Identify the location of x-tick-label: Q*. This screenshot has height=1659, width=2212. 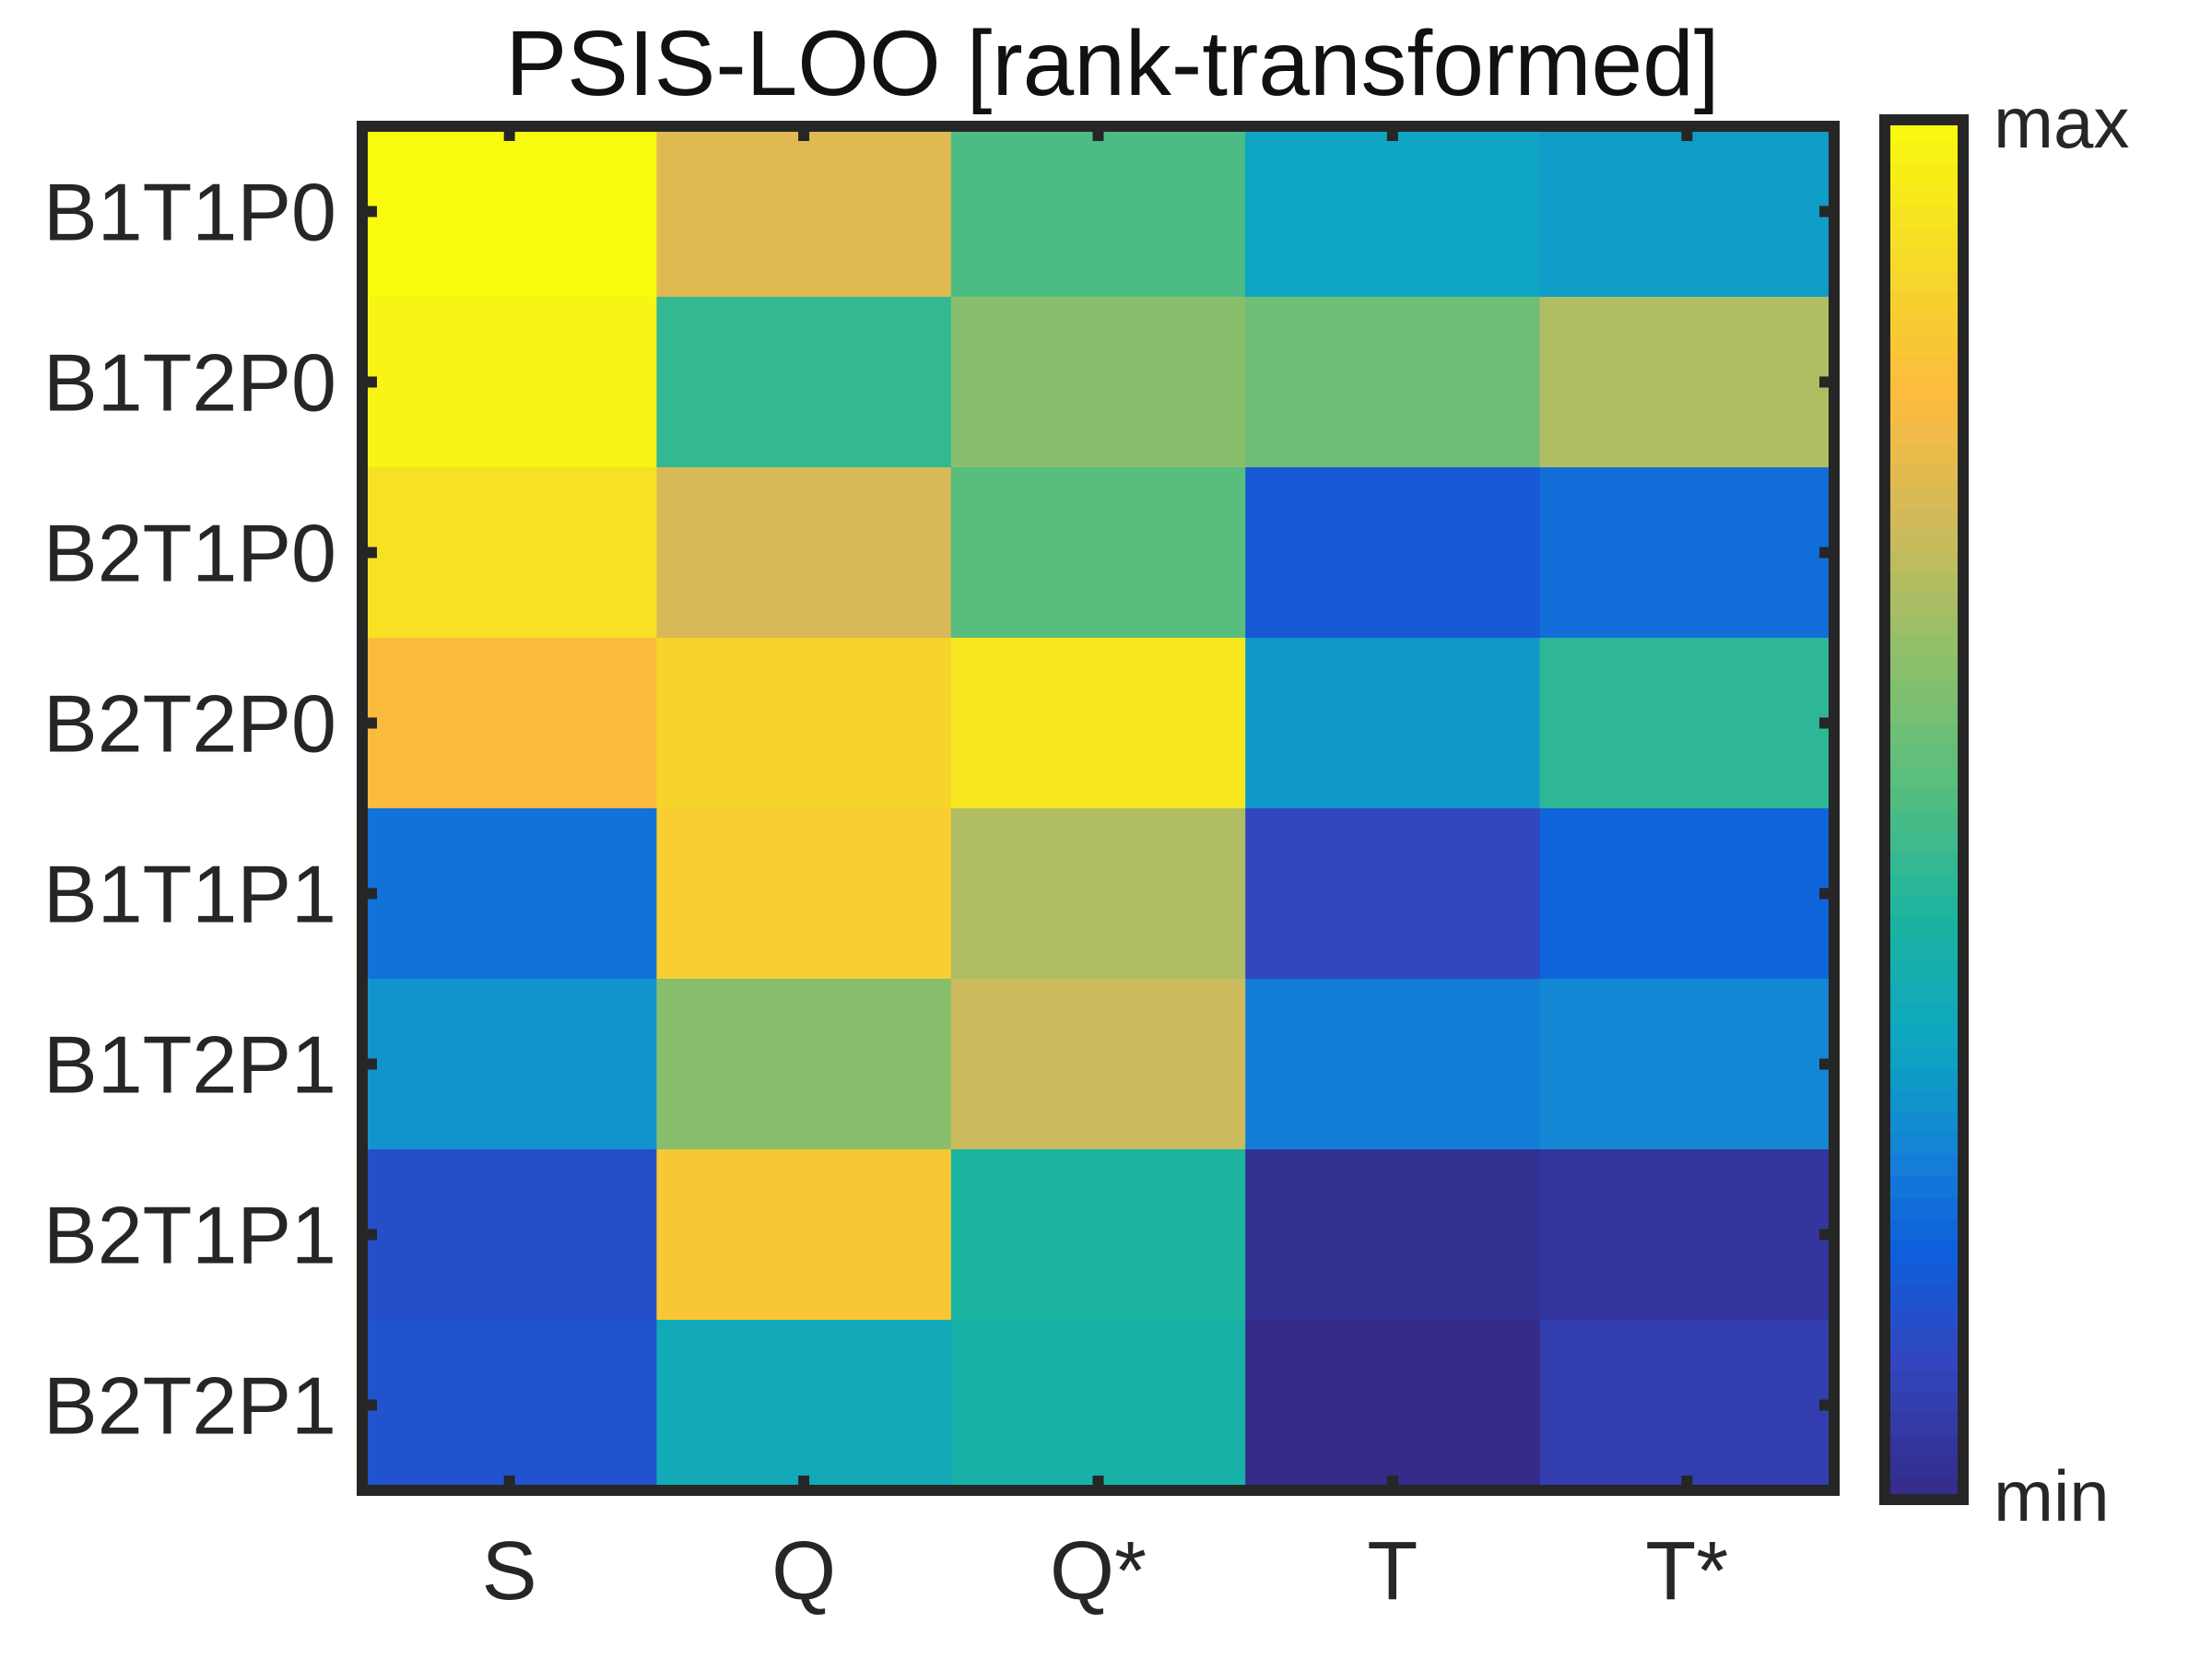
(1098, 1571).